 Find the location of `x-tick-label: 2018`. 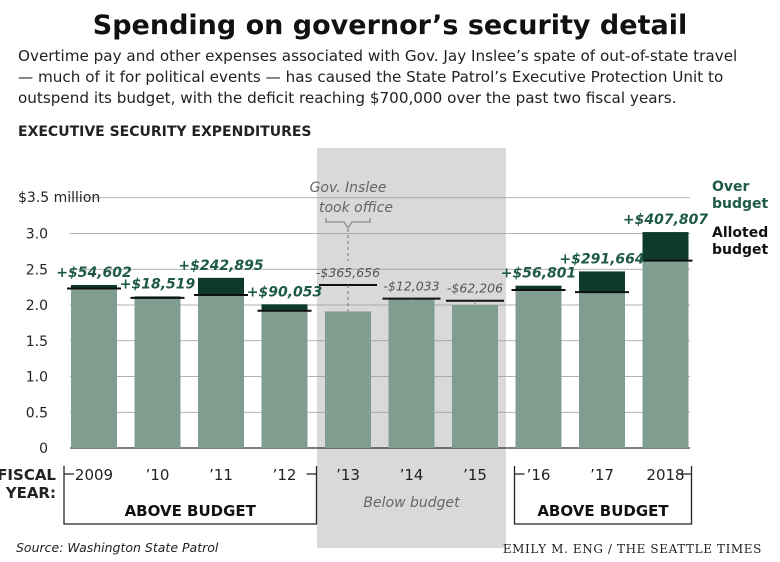

x-tick-label: 2018 is located at coordinates (665, 475).